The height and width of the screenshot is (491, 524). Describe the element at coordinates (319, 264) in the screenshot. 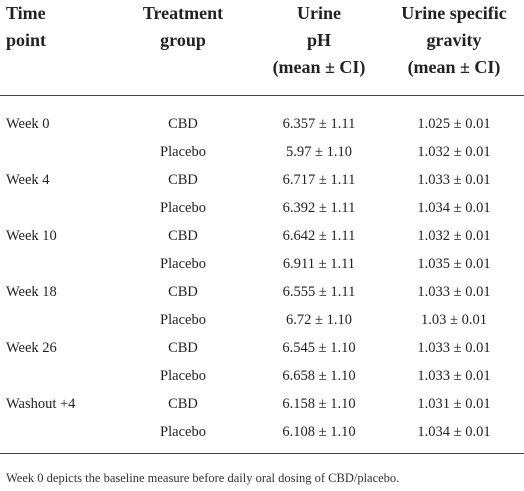

I see `urine-ph-cell: 6.911 ± 1.11` at that location.